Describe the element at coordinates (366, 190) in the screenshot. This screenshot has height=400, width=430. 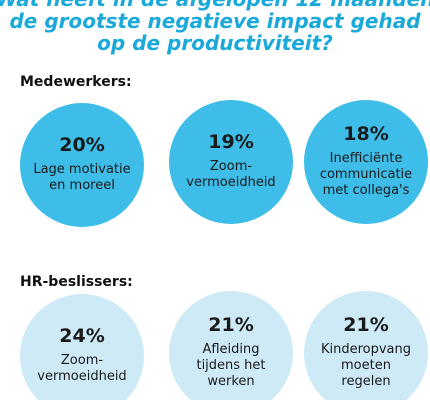
I see `stat-label: met collega's` at that location.